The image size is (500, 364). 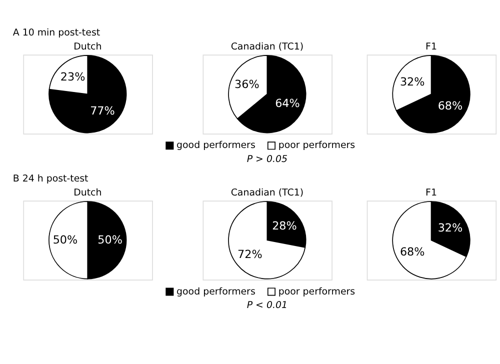 What do you see at coordinates (102, 111) in the screenshot?
I see `data-label: 77%` at bounding box center [102, 111].